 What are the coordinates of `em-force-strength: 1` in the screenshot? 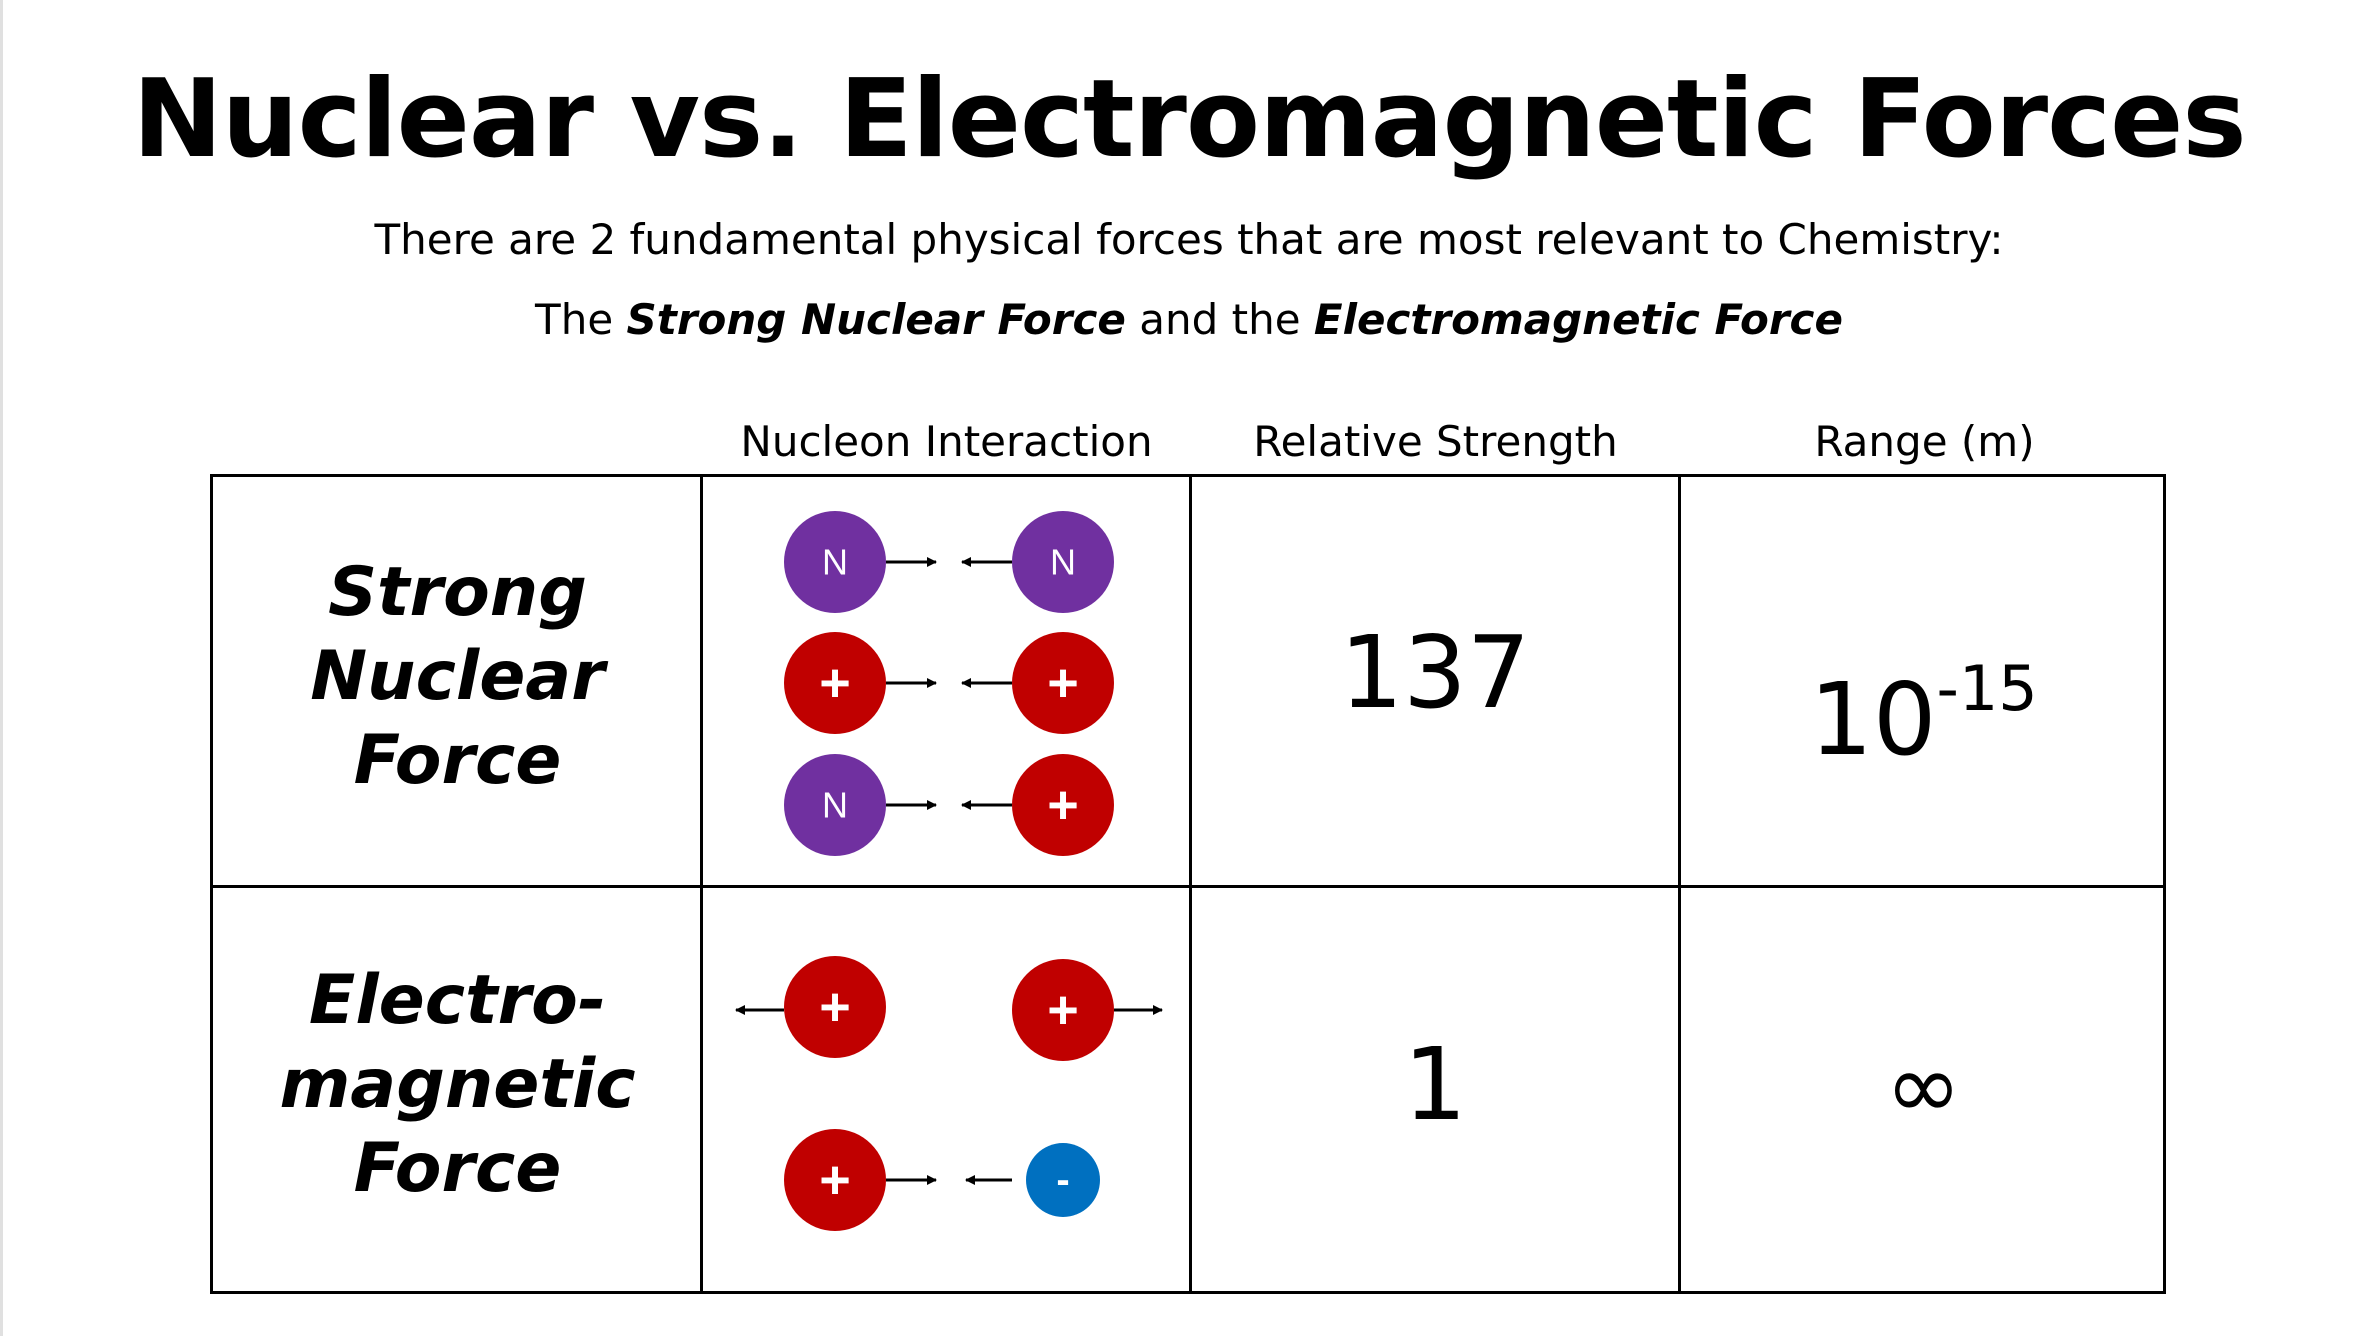 It's located at (1435, 1084).